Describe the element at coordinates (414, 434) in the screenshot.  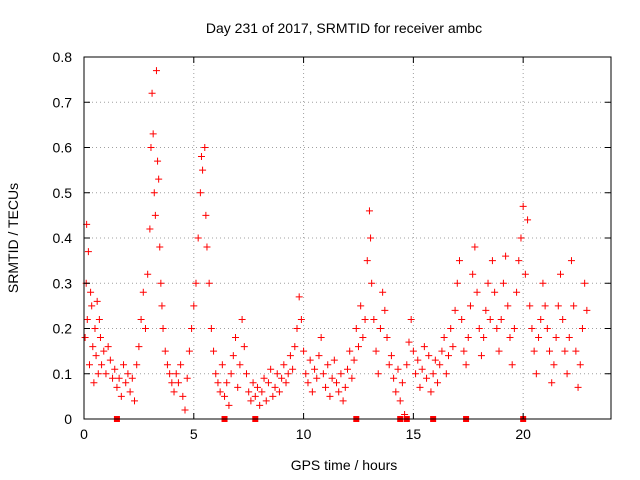
I see `x-tick-label: 15` at that location.